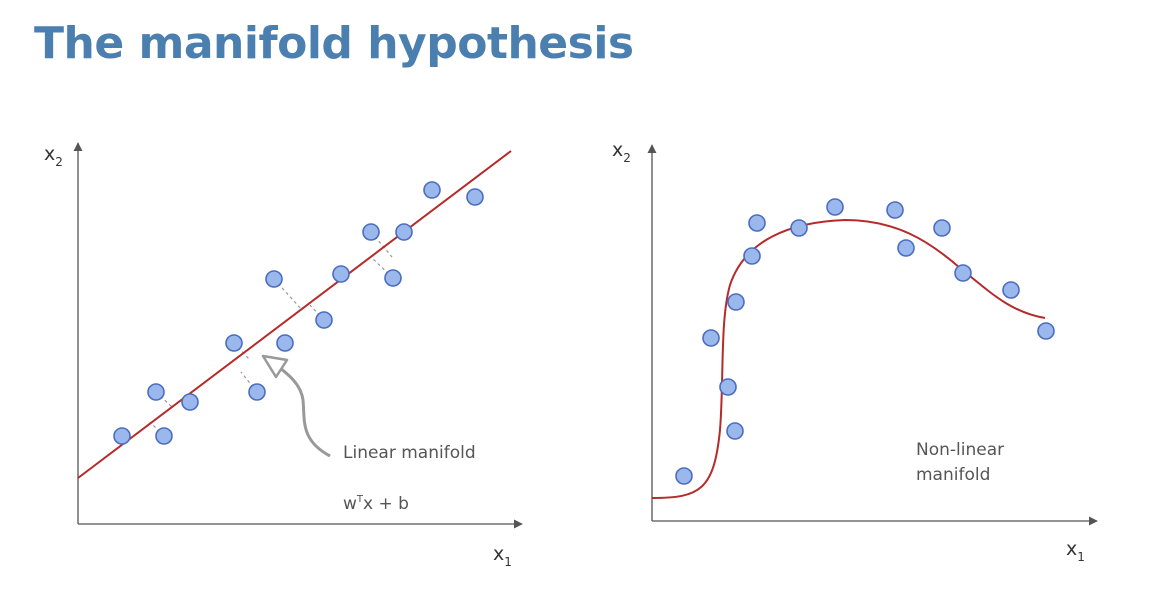  Describe the element at coordinates (53, 156) in the screenshot. I see `left-y-axis-label: x2` at that location.